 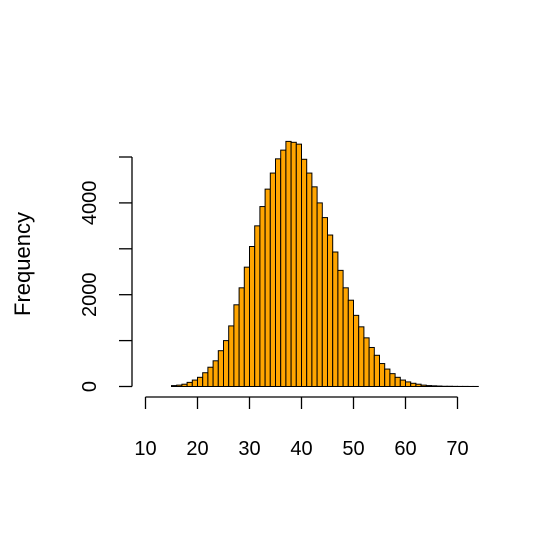 What do you see at coordinates (353, 449) in the screenshot?
I see `x-tick-label: 50` at bounding box center [353, 449].